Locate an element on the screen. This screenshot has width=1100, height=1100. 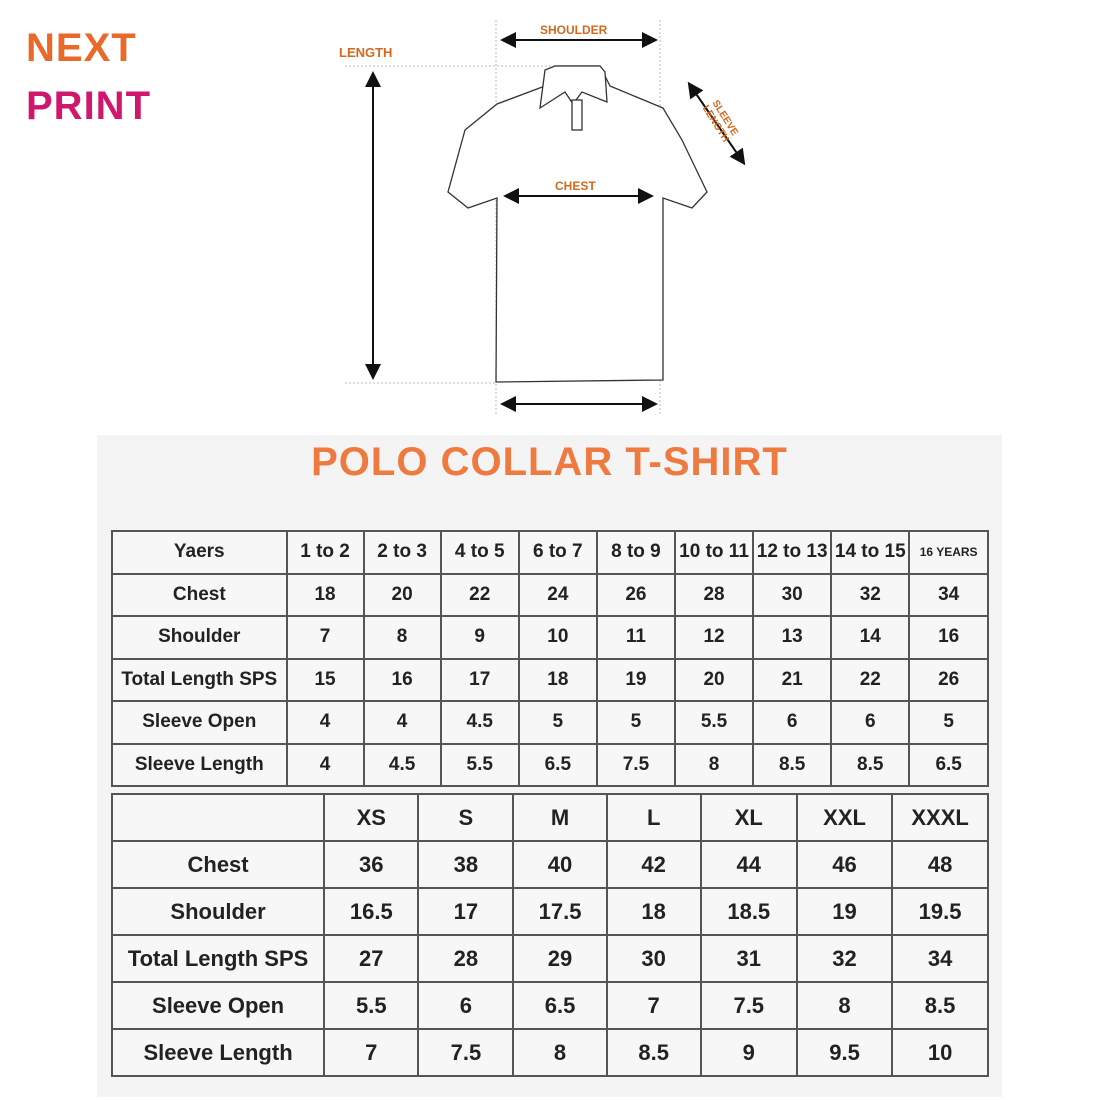
column-header: XS is located at coordinates (371, 817).